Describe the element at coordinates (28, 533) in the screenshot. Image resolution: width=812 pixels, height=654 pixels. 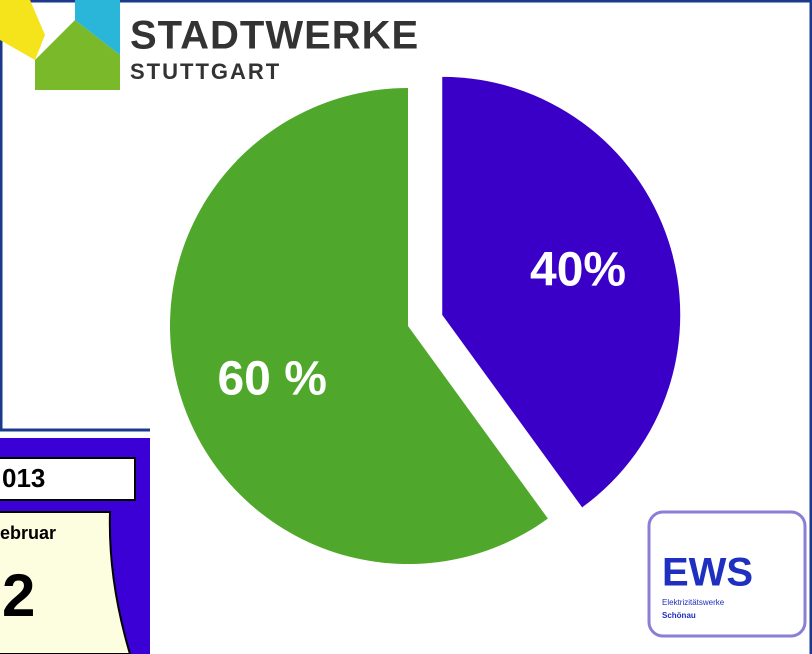
I see `calendar-month: ebruar` at that location.